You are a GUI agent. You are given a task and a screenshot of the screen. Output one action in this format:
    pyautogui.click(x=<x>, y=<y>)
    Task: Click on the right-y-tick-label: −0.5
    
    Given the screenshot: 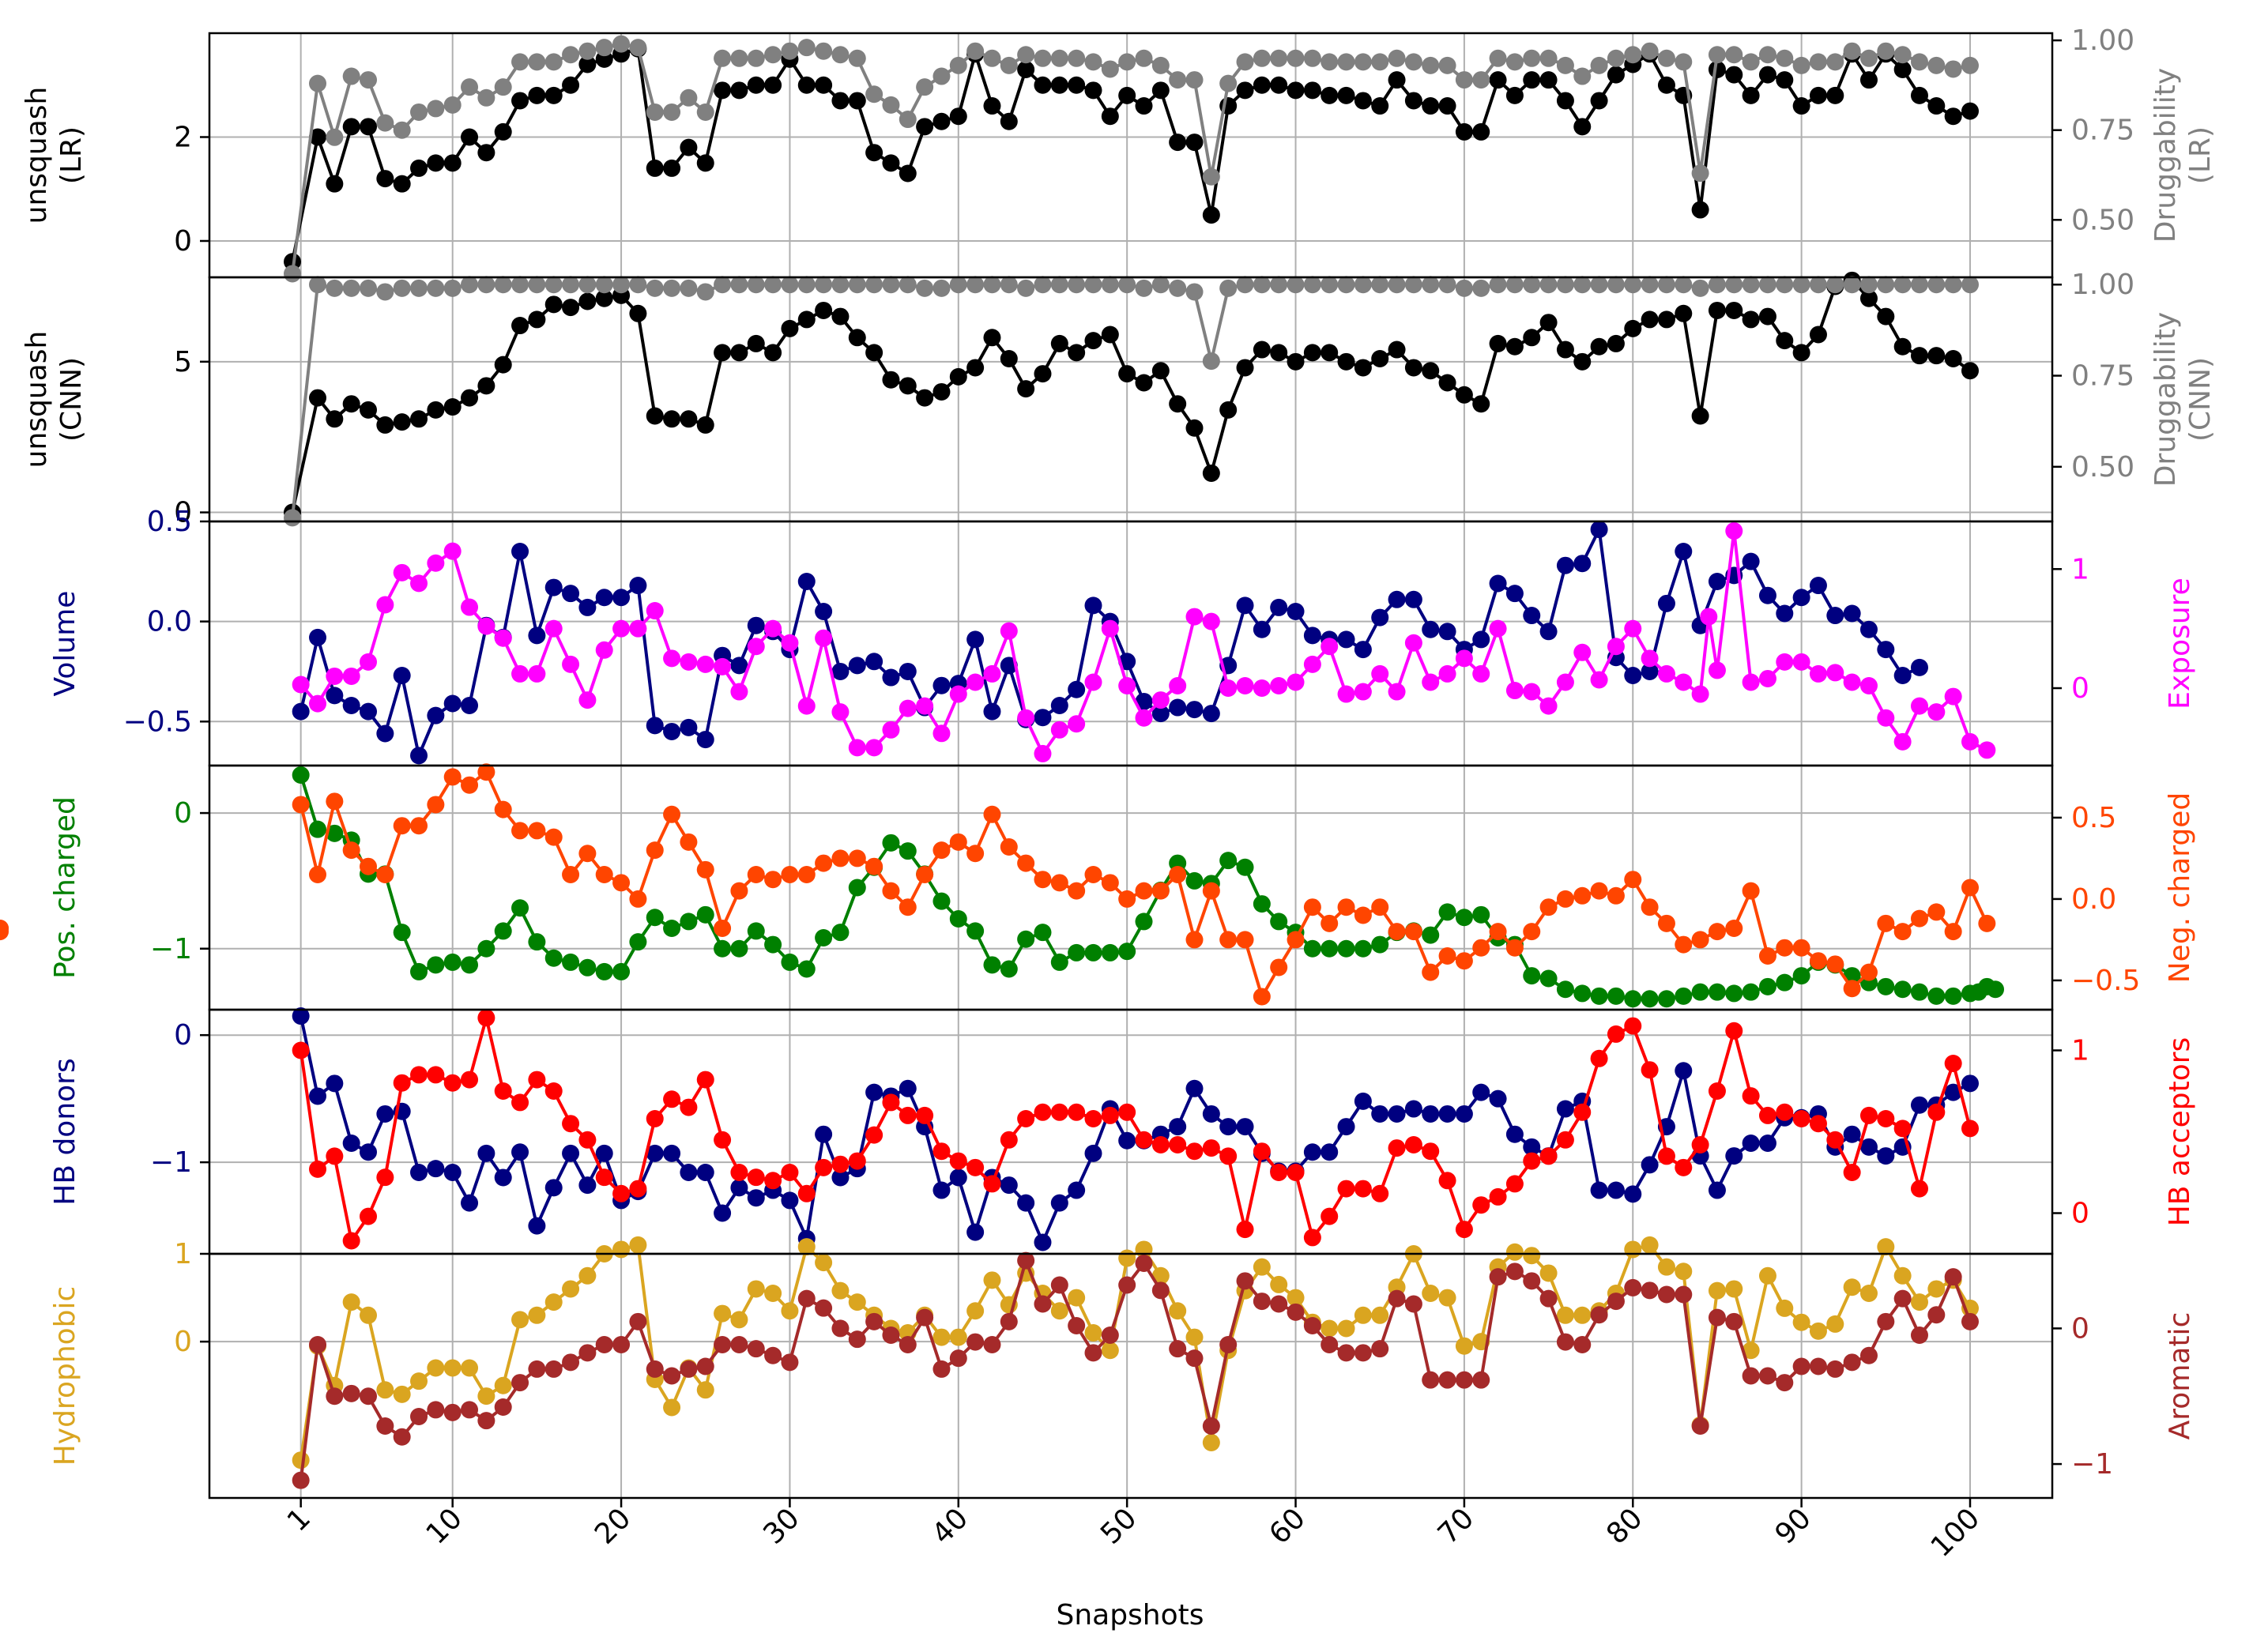 What is the action you would take?
    pyautogui.click(x=2105, y=981)
    